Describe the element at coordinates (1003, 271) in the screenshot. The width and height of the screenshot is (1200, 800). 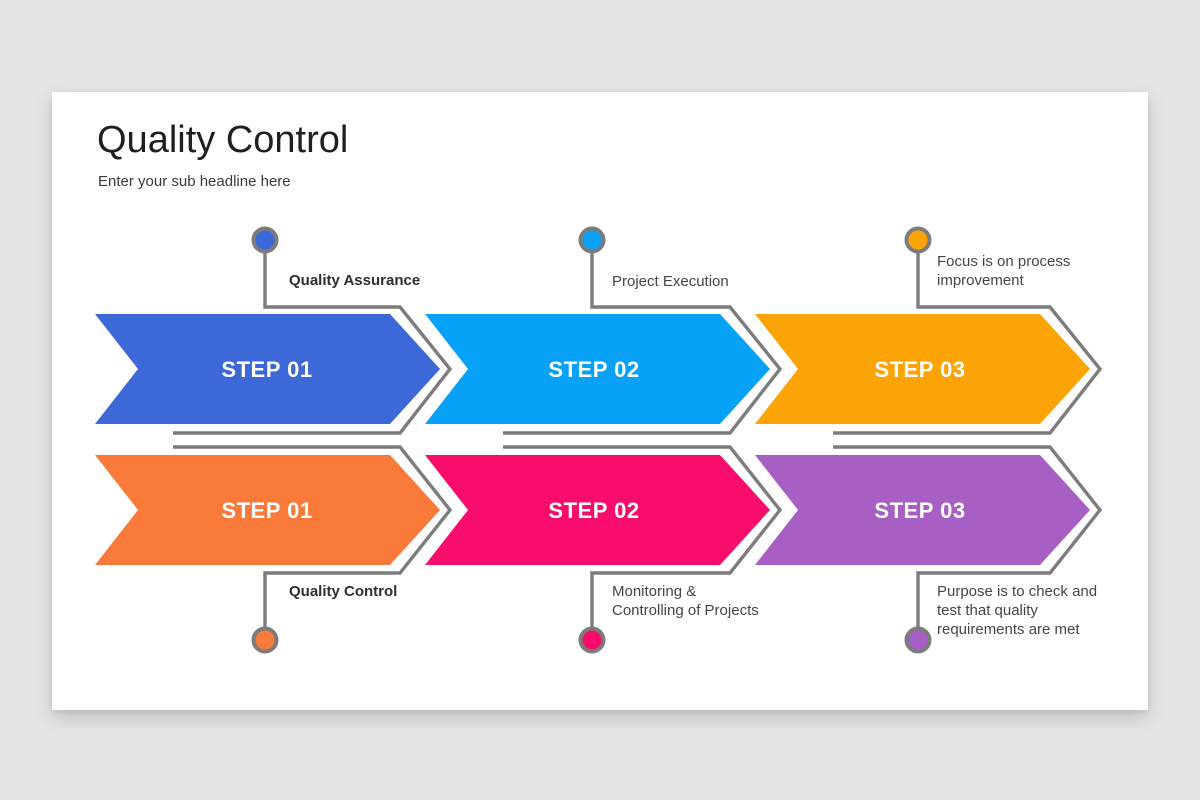
I see `callout-top-step3: Focus is on process improvement` at that location.